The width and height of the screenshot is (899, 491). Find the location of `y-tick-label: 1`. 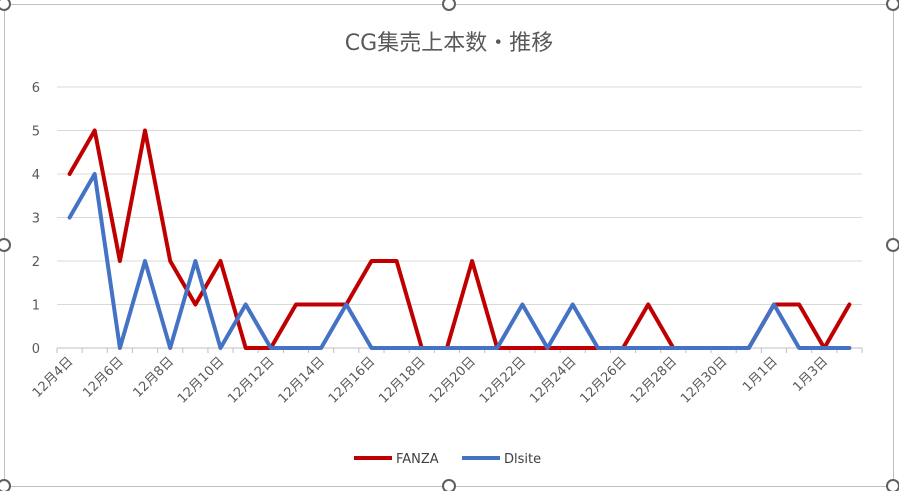

y-tick-label: 1 is located at coordinates (36, 306).